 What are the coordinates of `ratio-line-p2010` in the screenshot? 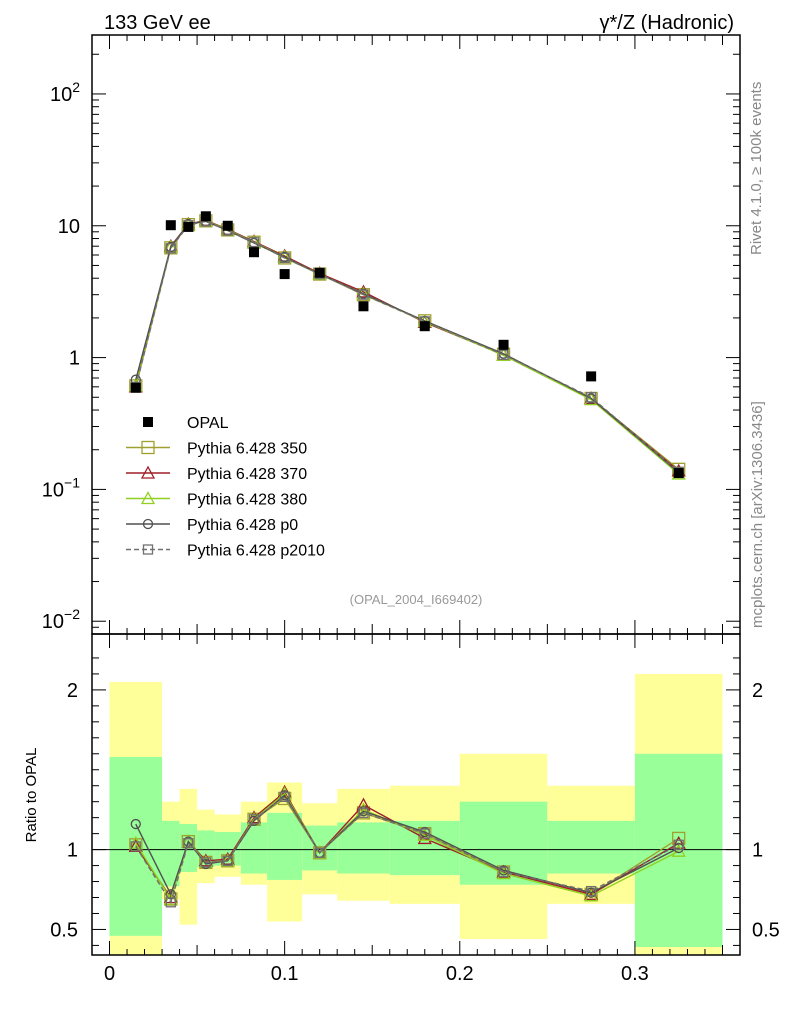 It's located at (407, 849).